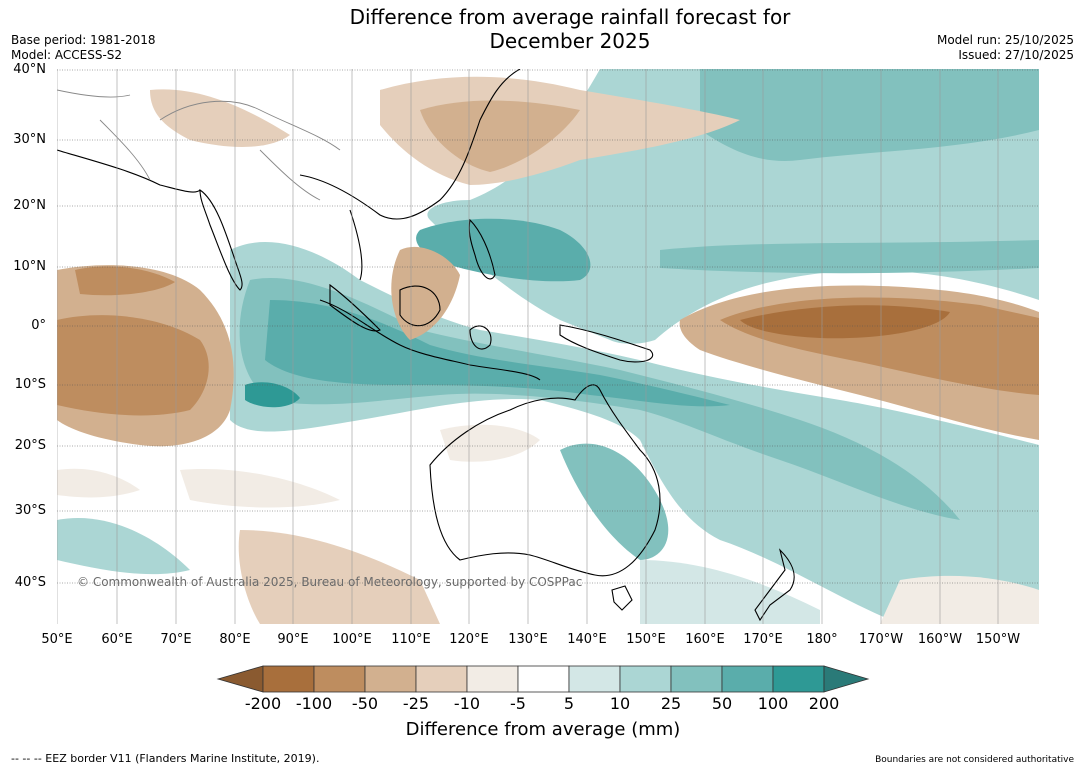  Describe the element at coordinates (622, 598) in the screenshot. I see `tasmania-outline` at that location.